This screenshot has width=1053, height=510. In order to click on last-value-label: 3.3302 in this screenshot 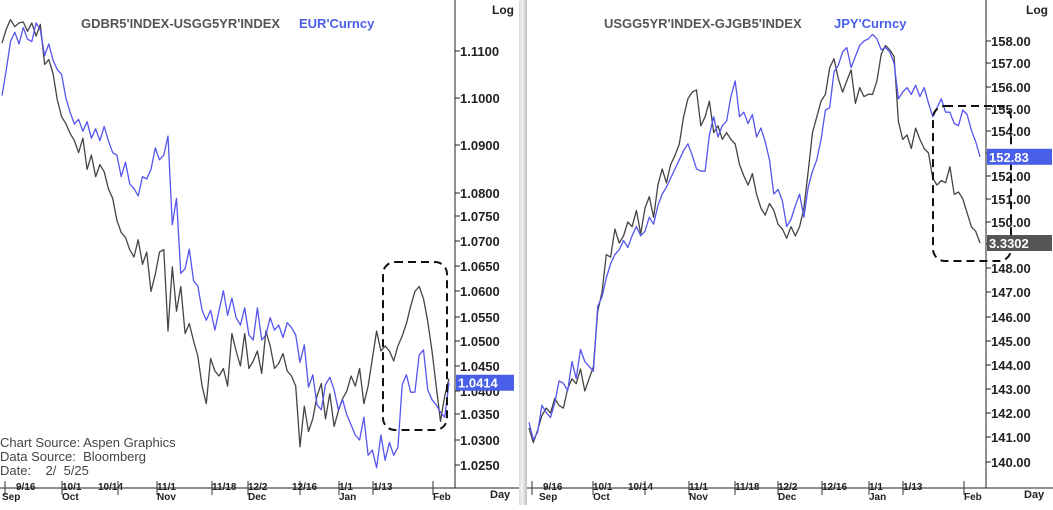, I will do `click(1009, 243)`.